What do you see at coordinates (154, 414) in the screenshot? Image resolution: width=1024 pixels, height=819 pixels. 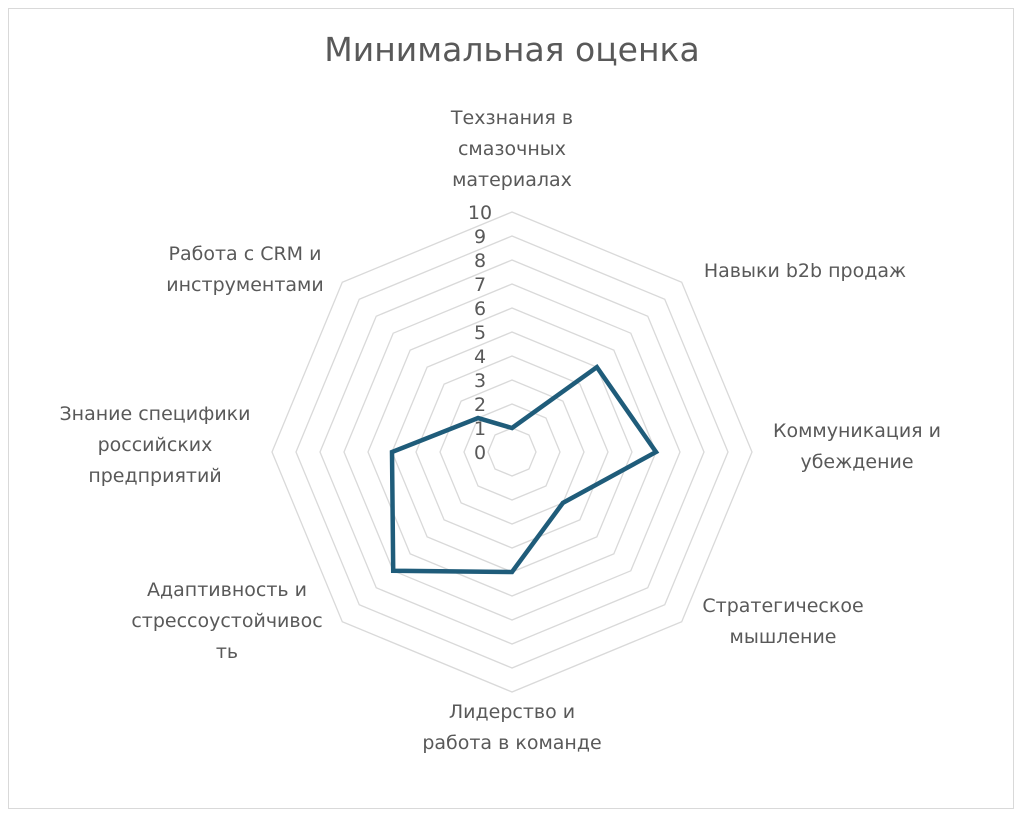 I see `category-label-line: Знание специфики` at bounding box center [154, 414].